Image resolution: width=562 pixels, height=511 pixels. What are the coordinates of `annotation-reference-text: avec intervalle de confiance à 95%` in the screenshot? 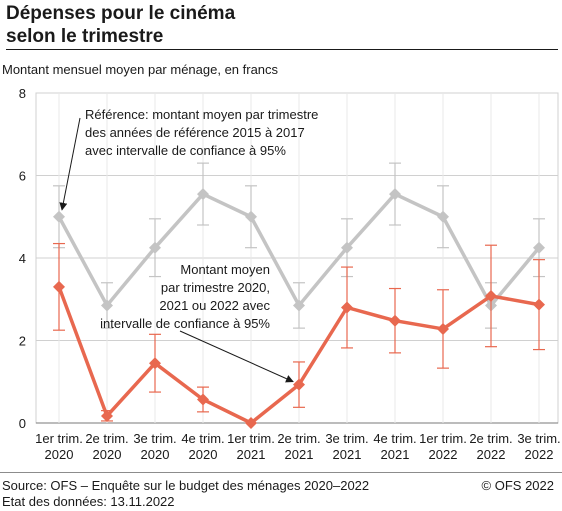 It's located at (185, 150).